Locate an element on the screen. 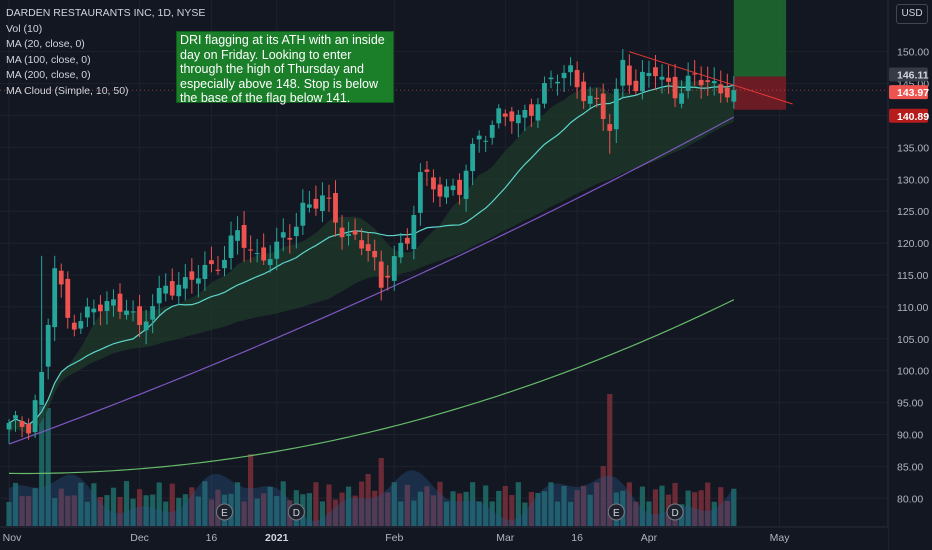  price-label-high is located at coordinates (908, 74).